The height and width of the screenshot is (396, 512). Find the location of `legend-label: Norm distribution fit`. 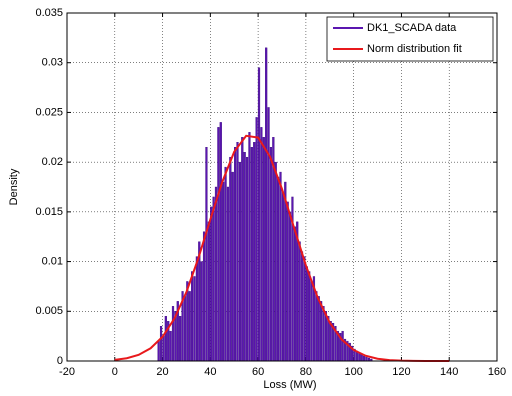

legend-label: Norm distribution fit is located at coordinates (414, 49).